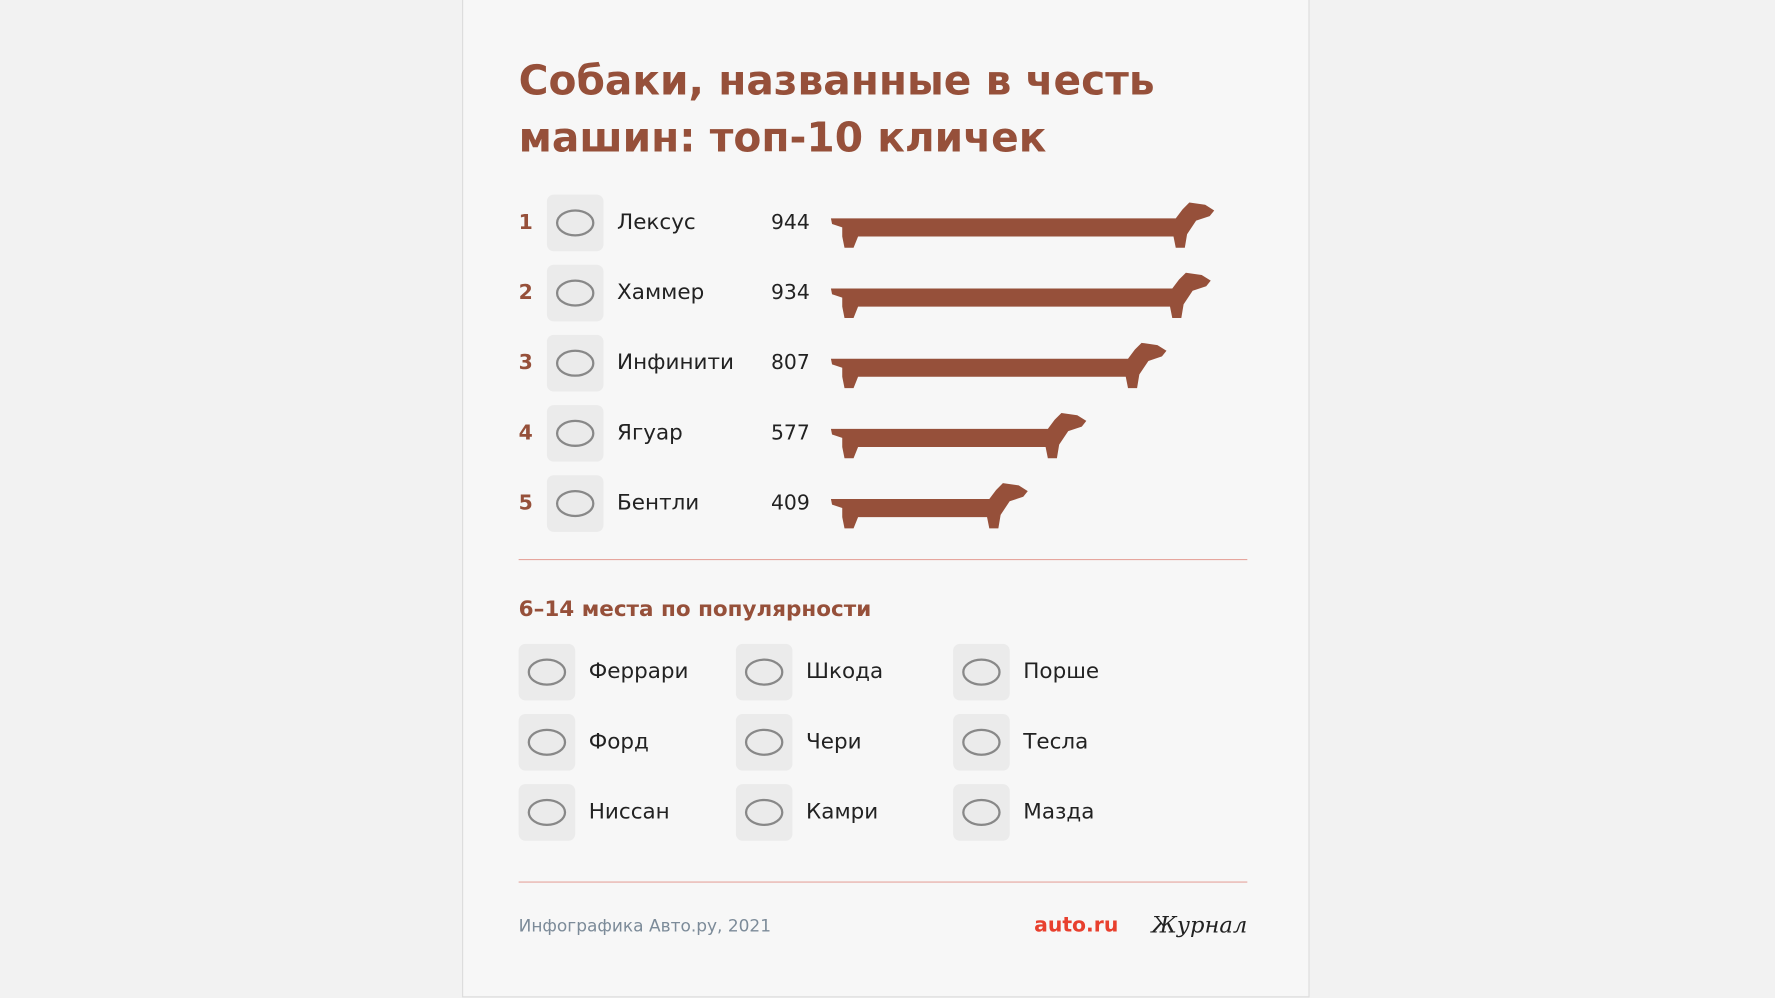 The image size is (1775, 998). I want to click on rank: 2, so click(526, 292).